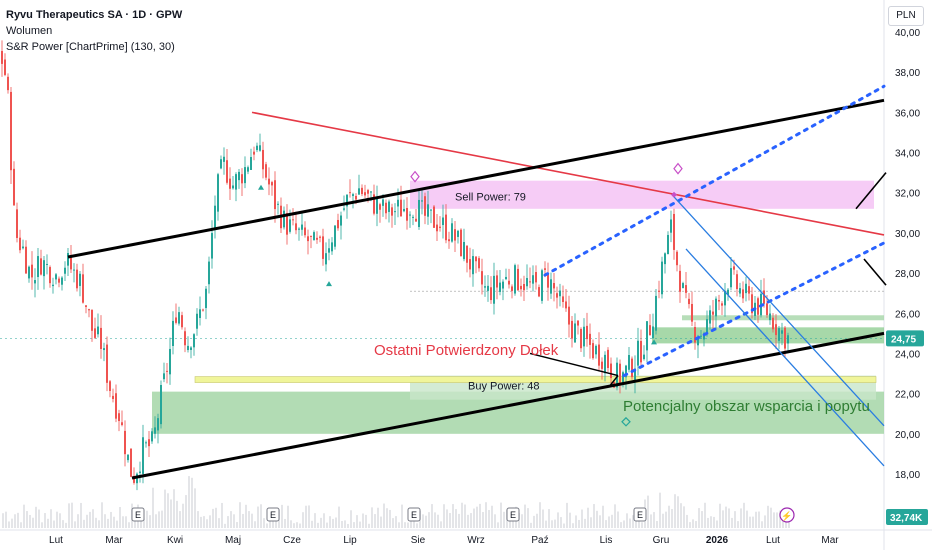 The width and height of the screenshot is (932, 550). Describe the element at coordinates (907, 274) in the screenshot. I see `price-axis-tick: 28,00` at that location.